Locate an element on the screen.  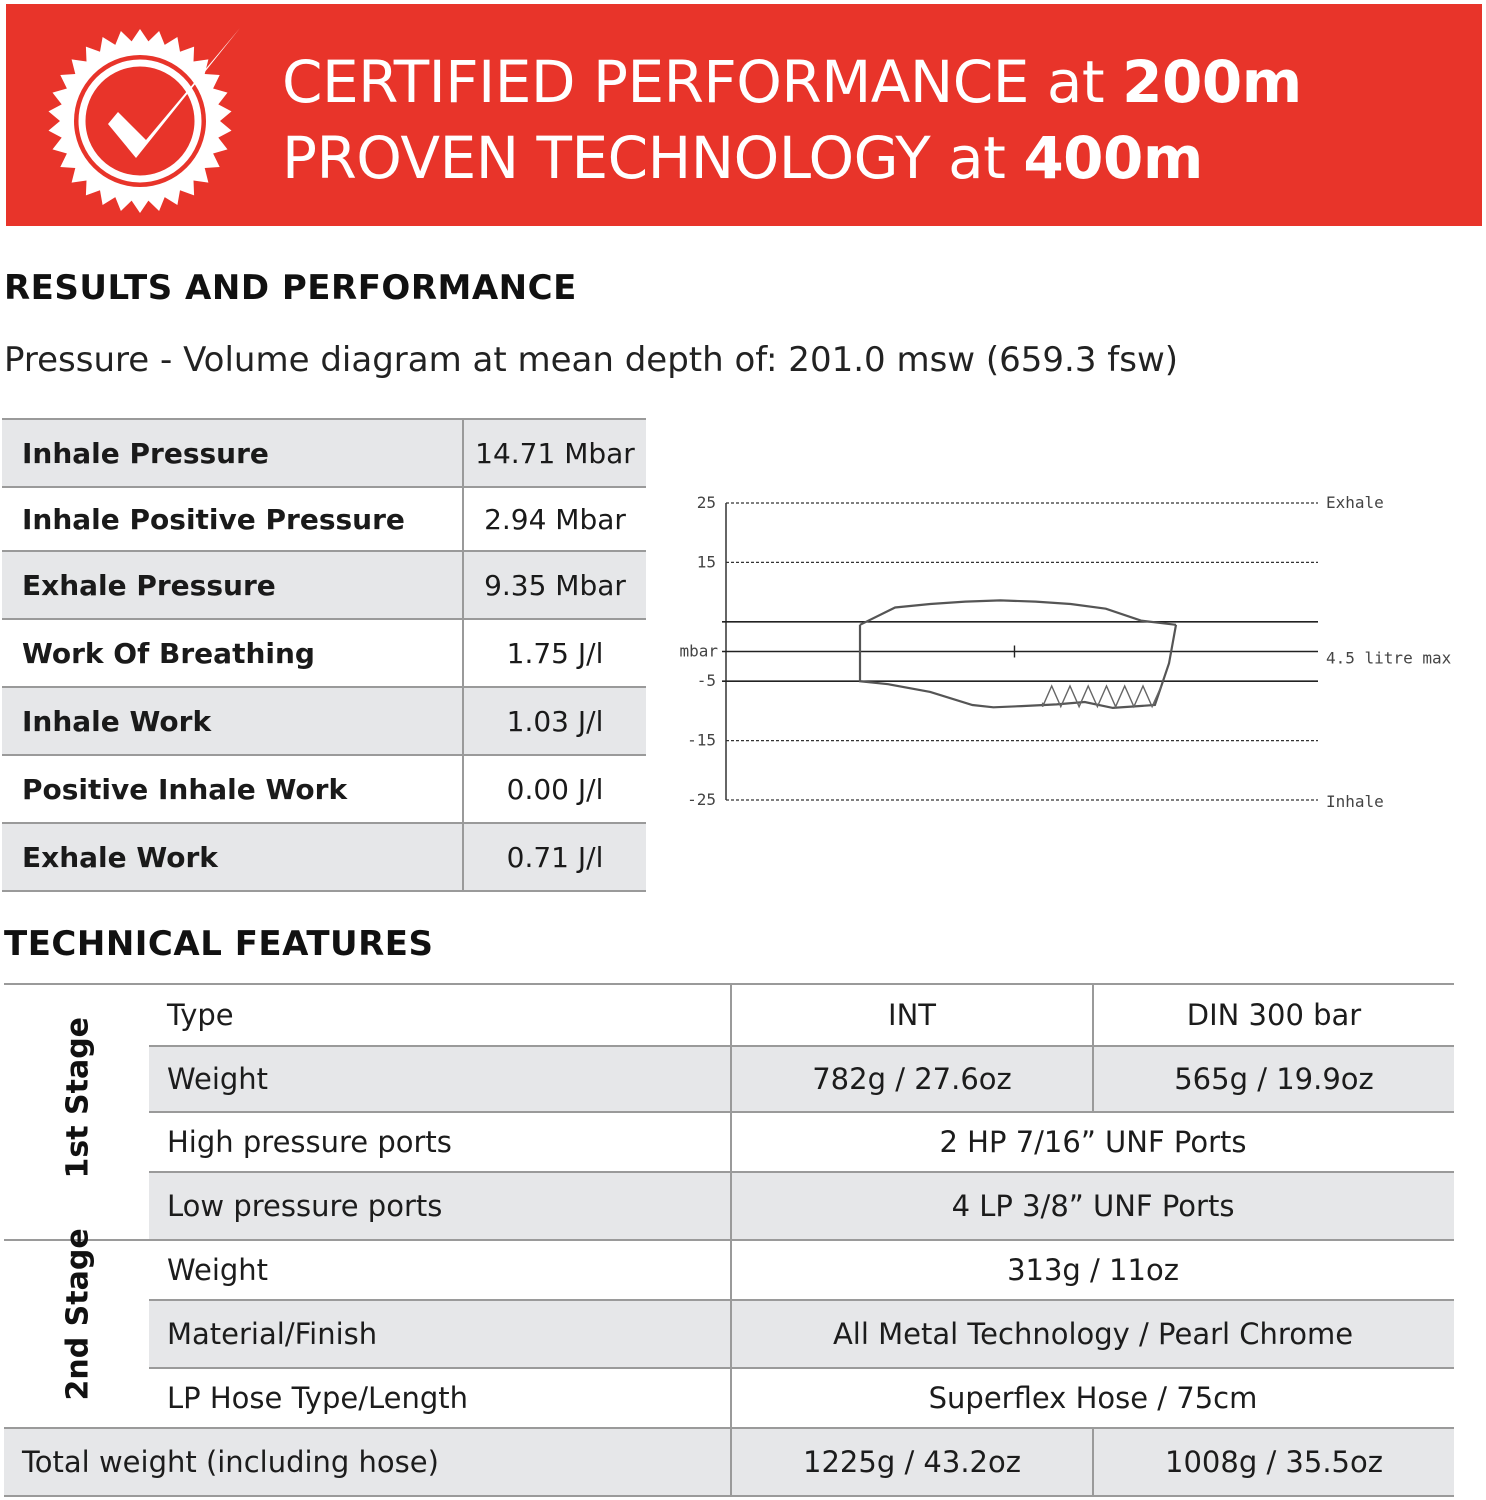
table-row: Weight 782g / 27.6oz 565g / 19.9oz is located at coordinates (729, 1079).